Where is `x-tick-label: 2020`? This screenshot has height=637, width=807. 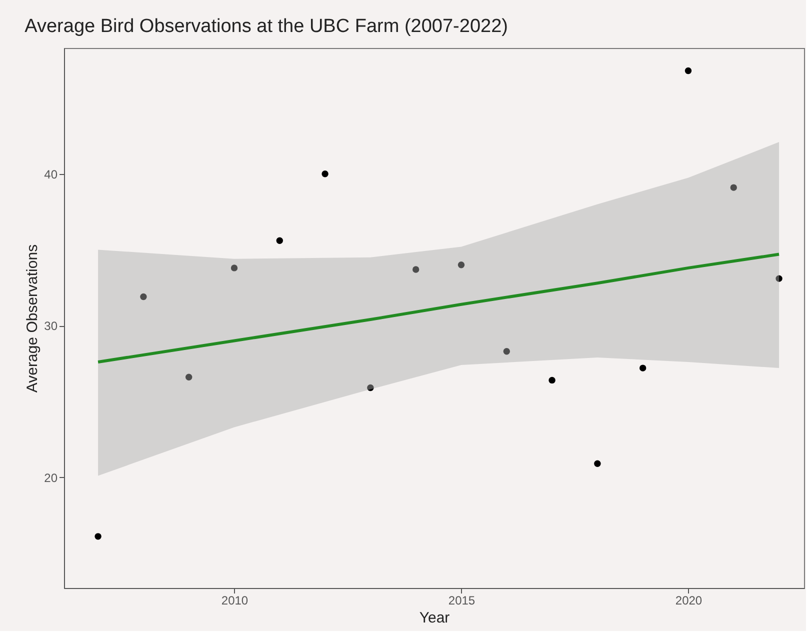 x-tick-label: 2020 is located at coordinates (688, 601).